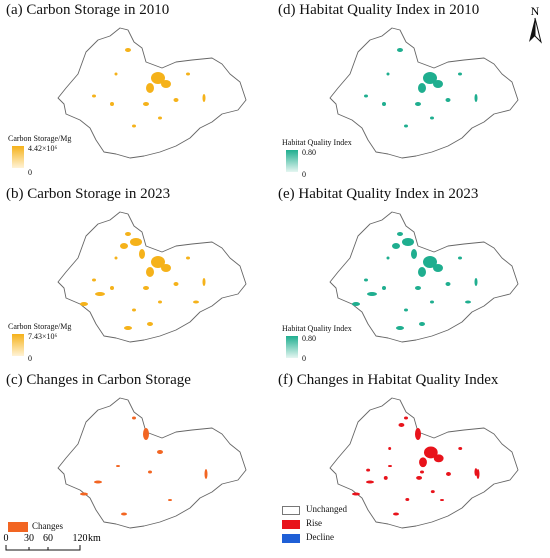 This screenshot has height=558, width=550. I want to click on rise-label: Rise, so click(314, 523).